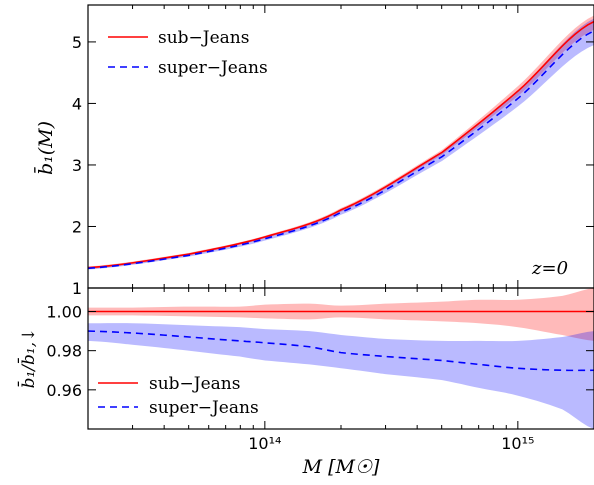 This screenshot has height=485, width=594. I want to click on top-legend: sub−Jeans super−Jeans, so click(188, 53).